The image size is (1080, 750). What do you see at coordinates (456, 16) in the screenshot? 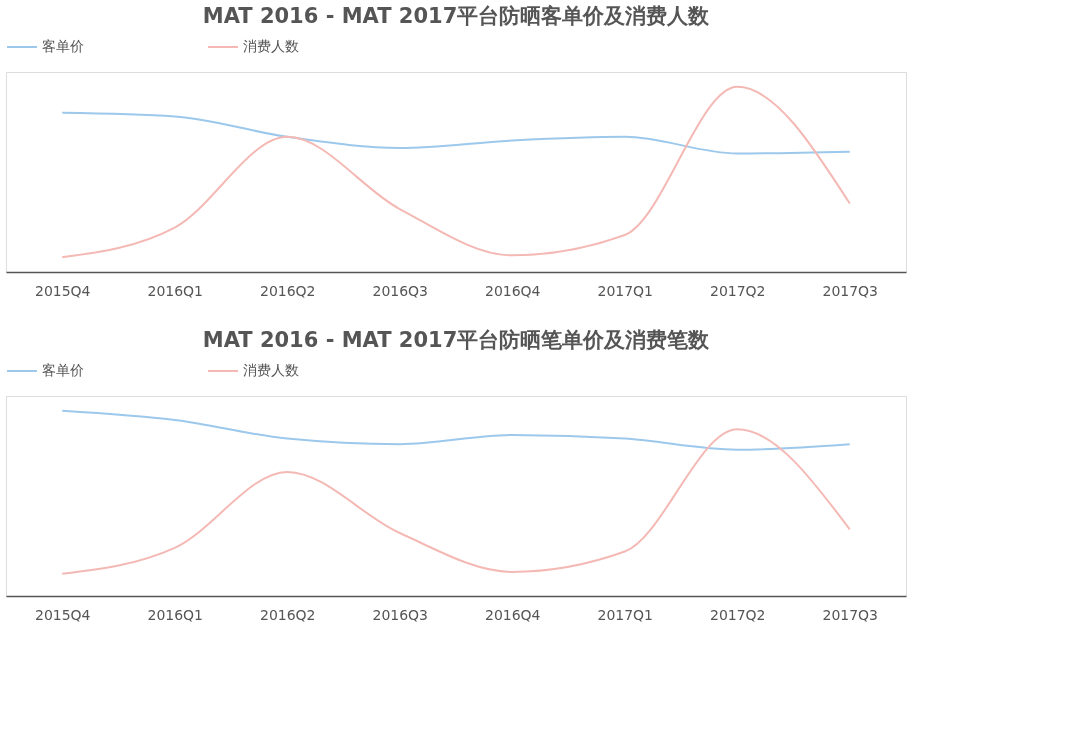
I see `chart-title: MAT 2016 - MAT 2017平台防晒客单价及消费人数` at bounding box center [456, 16].